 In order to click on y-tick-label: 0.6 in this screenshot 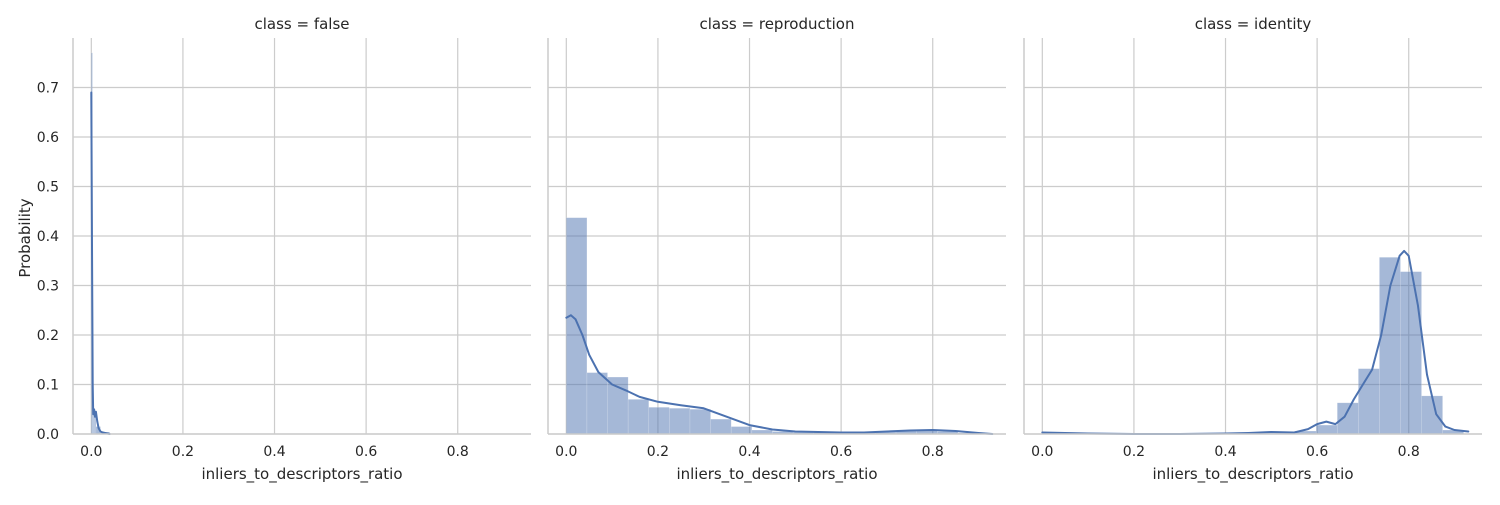, I will do `click(48, 138)`.